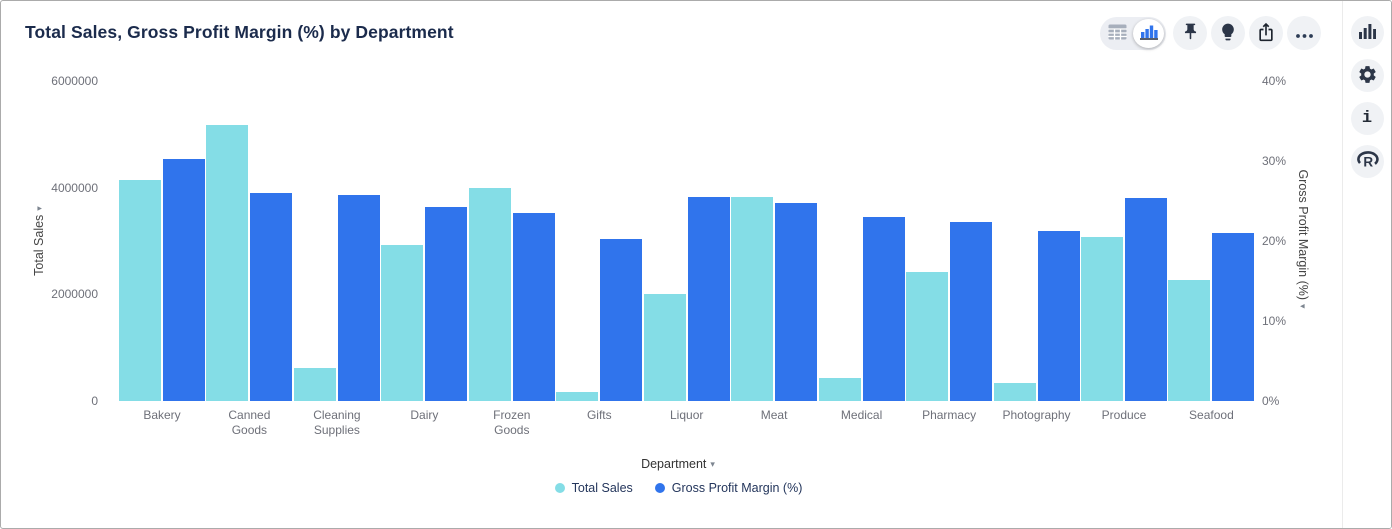 The width and height of the screenshot is (1392, 529). I want to click on bar-gross-profit-margin-produce, so click(1146, 299).